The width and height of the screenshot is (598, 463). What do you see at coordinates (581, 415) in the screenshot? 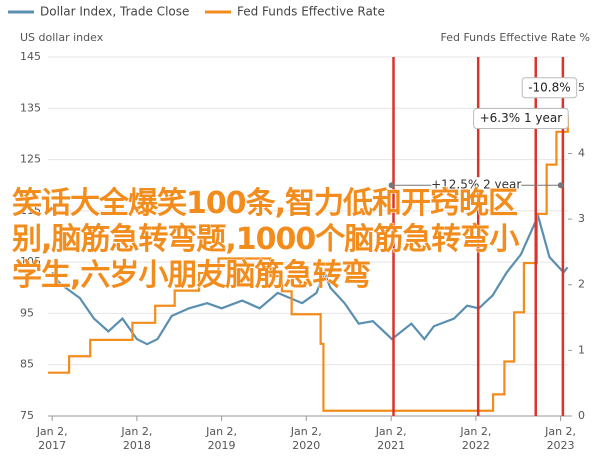
I see `y2-tick-label: 0` at bounding box center [581, 415].